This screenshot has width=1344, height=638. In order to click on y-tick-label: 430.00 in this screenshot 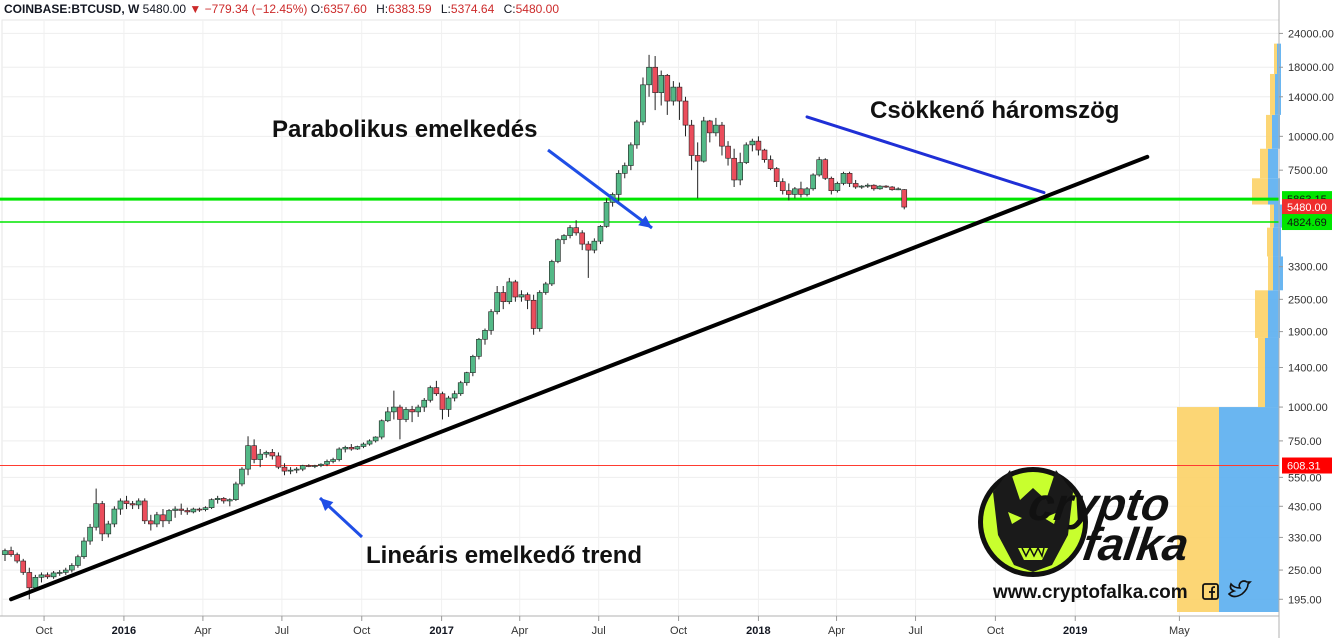, I will do `click(1305, 507)`.